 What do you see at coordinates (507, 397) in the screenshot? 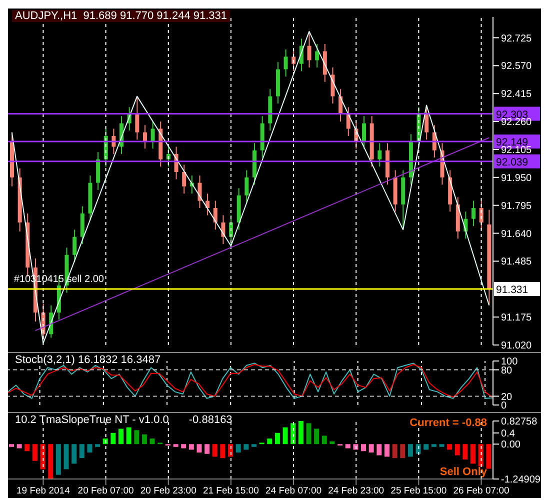
I see `y-tick-label: 20` at bounding box center [507, 397].